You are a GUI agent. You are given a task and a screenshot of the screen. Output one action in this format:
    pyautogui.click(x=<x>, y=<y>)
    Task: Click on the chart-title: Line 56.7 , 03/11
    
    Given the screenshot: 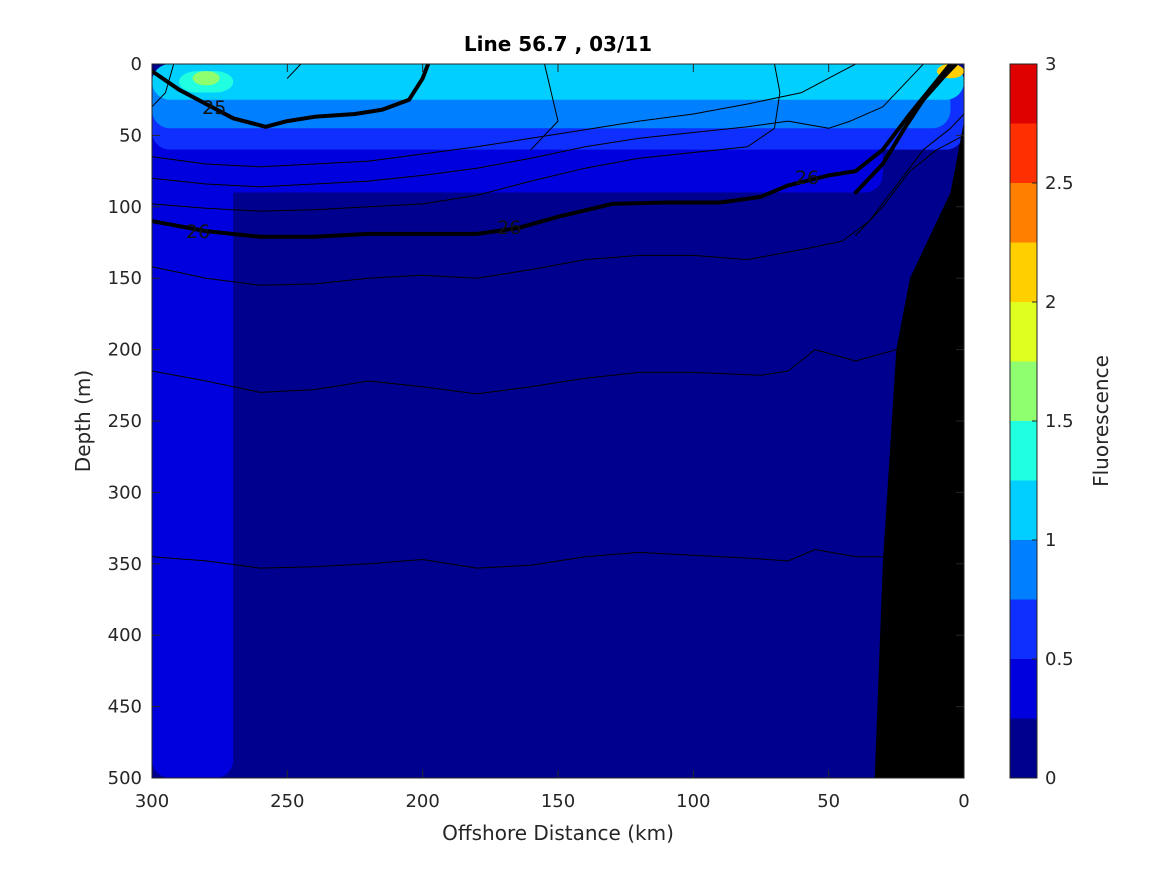 What is the action you would take?
    pyautogui.click(x=558, y=44)
    